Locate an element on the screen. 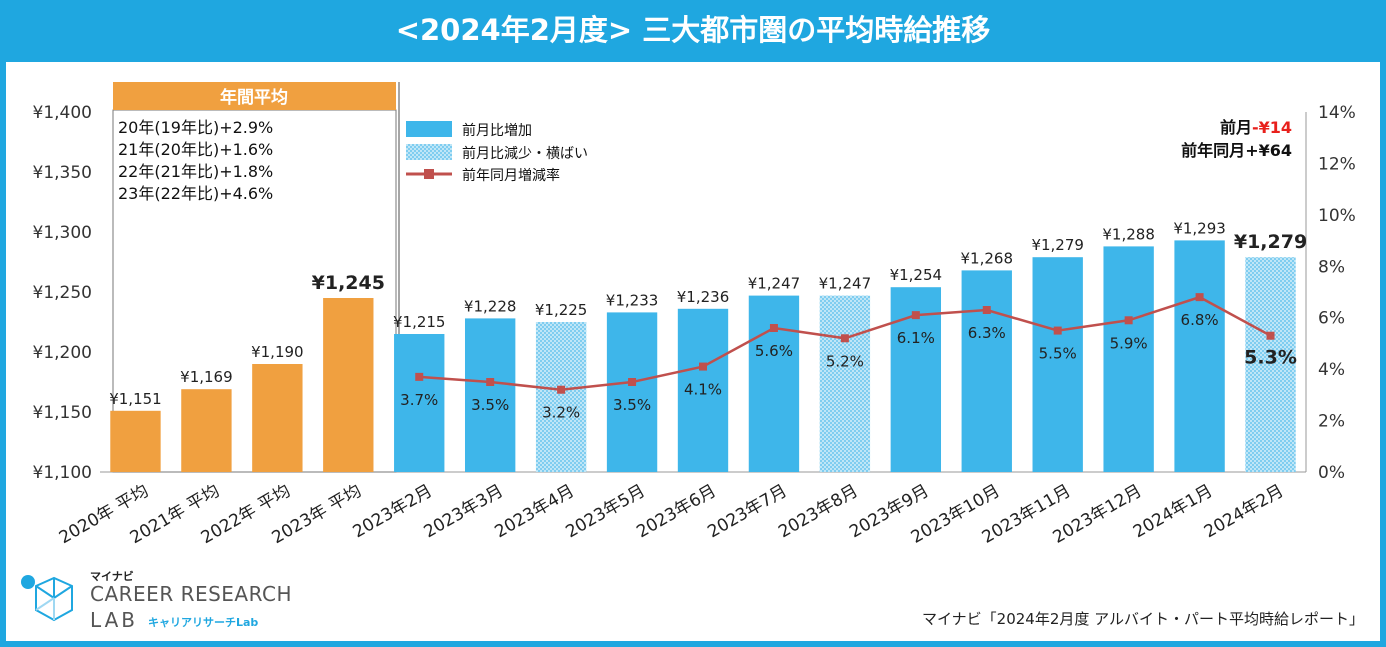  legend-line-marker is located at coordinates (429, 174).